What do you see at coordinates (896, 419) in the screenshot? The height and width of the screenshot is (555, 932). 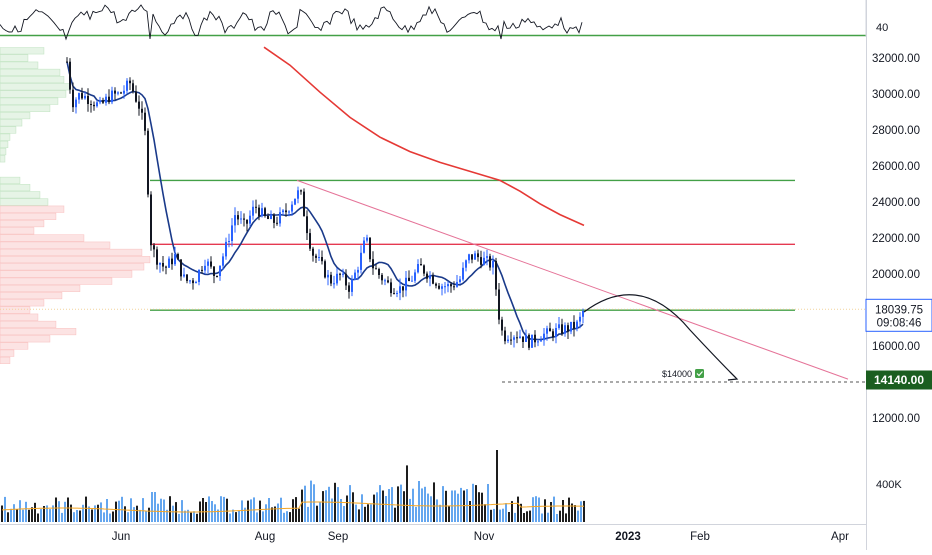 I see `price-tick-label: 12000.00` at bounding box center [896, 419].